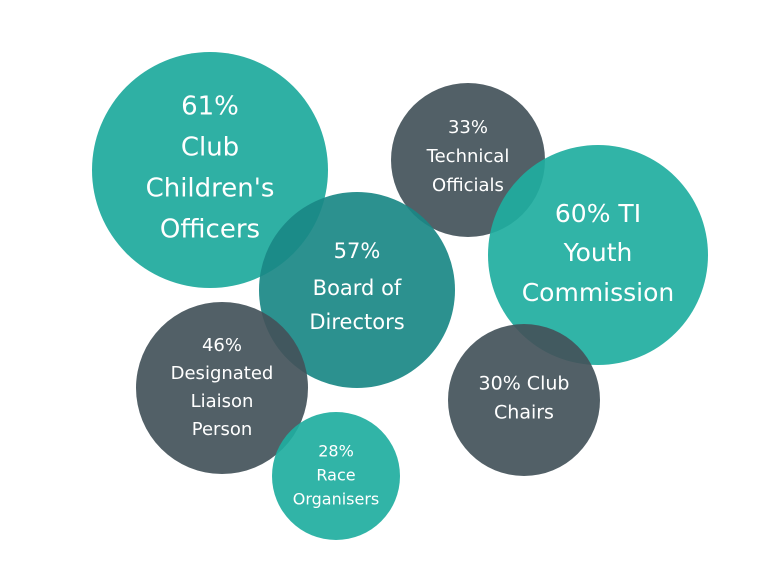  What do you see at coordinates (356, 322) in the screenshot?
I see `bubble-label: Directors` at bounding box center [356, 322].